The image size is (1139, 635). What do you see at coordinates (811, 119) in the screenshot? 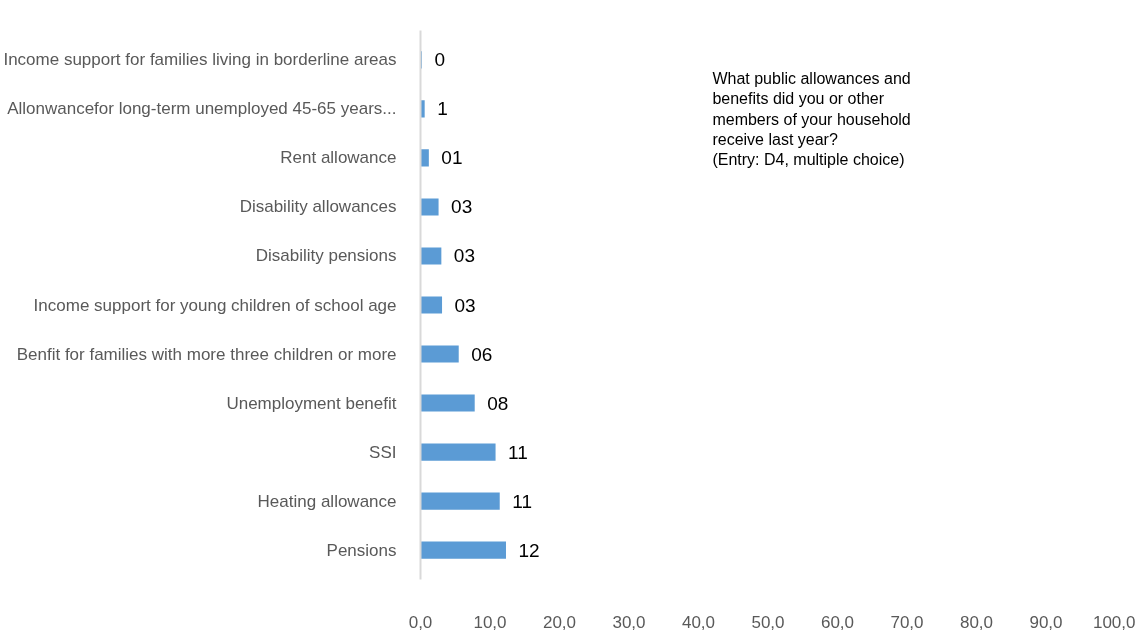
I see `annotation: What public allowances and benefits did you or other members of your household receive last year? (Entry: D4, multiple choice)` at bounding box center [811, 119].